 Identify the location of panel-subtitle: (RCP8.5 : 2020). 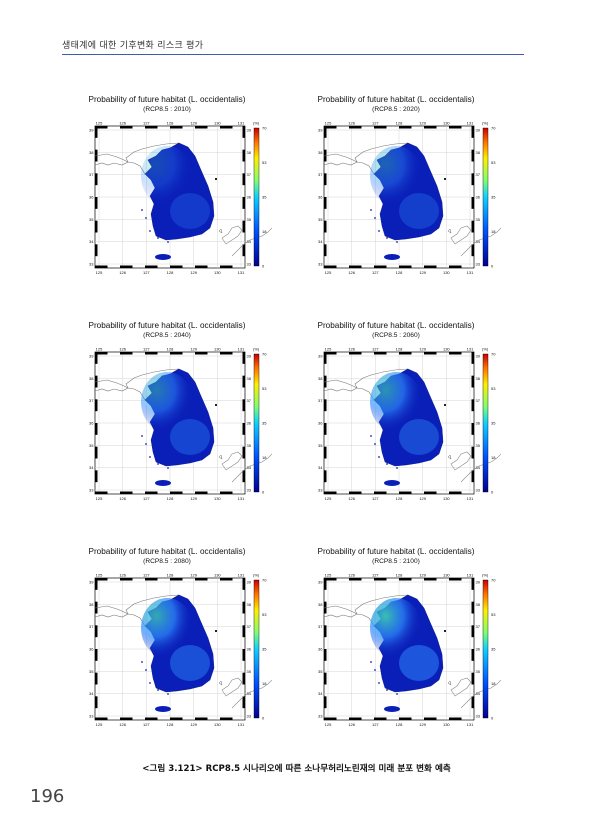
(396, 109).